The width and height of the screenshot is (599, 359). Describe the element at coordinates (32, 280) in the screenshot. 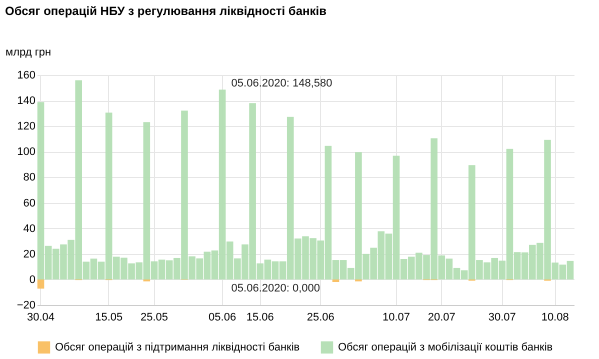

I see `y-tick-label: 0` at that location.